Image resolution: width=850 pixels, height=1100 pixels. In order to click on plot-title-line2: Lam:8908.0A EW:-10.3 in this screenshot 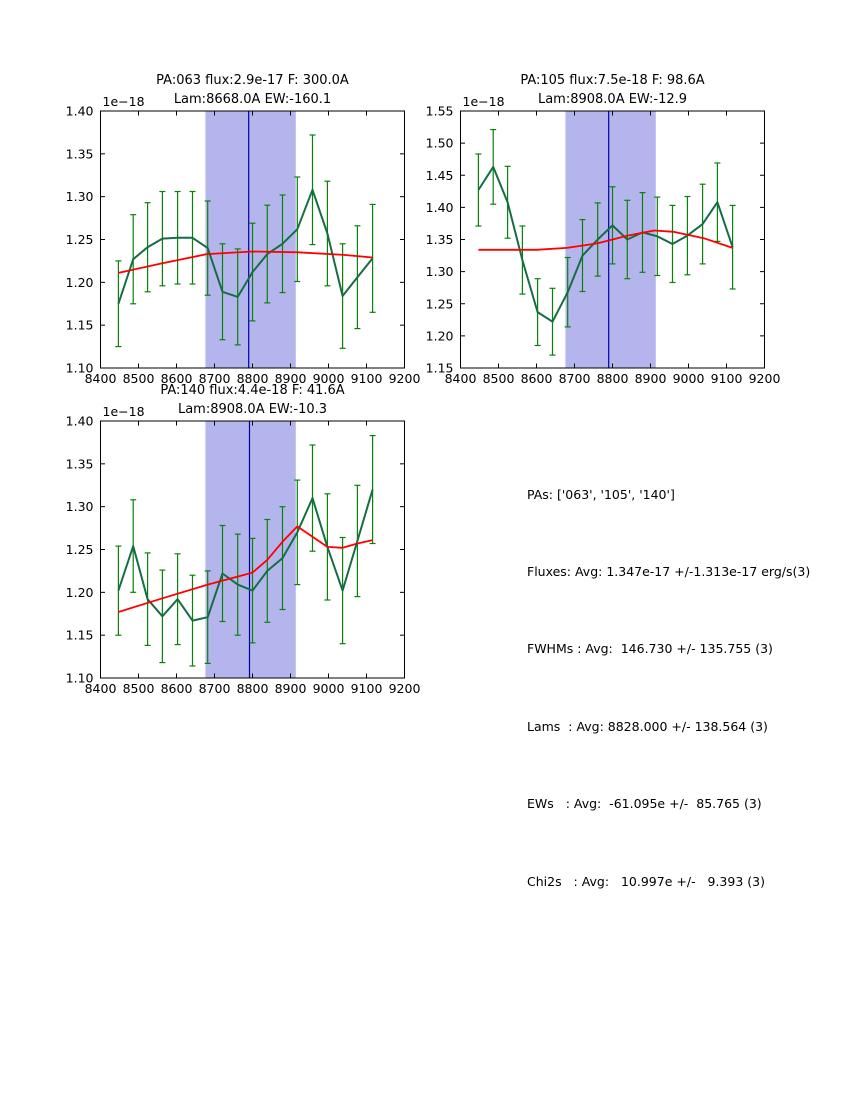, I will do `click(252, 409)`.